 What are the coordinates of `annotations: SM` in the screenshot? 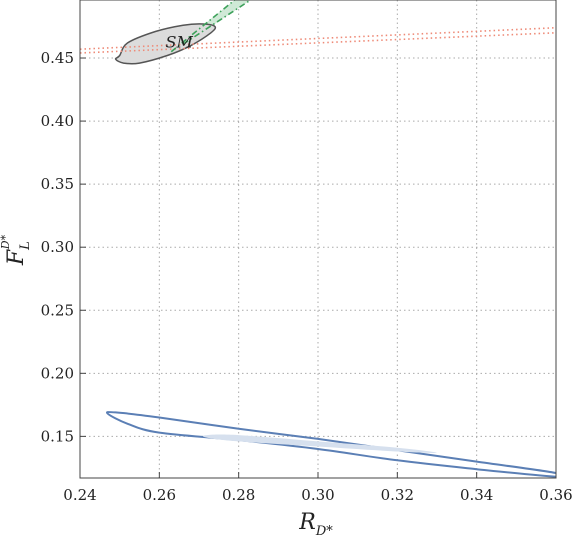 It's located at (179, 41).